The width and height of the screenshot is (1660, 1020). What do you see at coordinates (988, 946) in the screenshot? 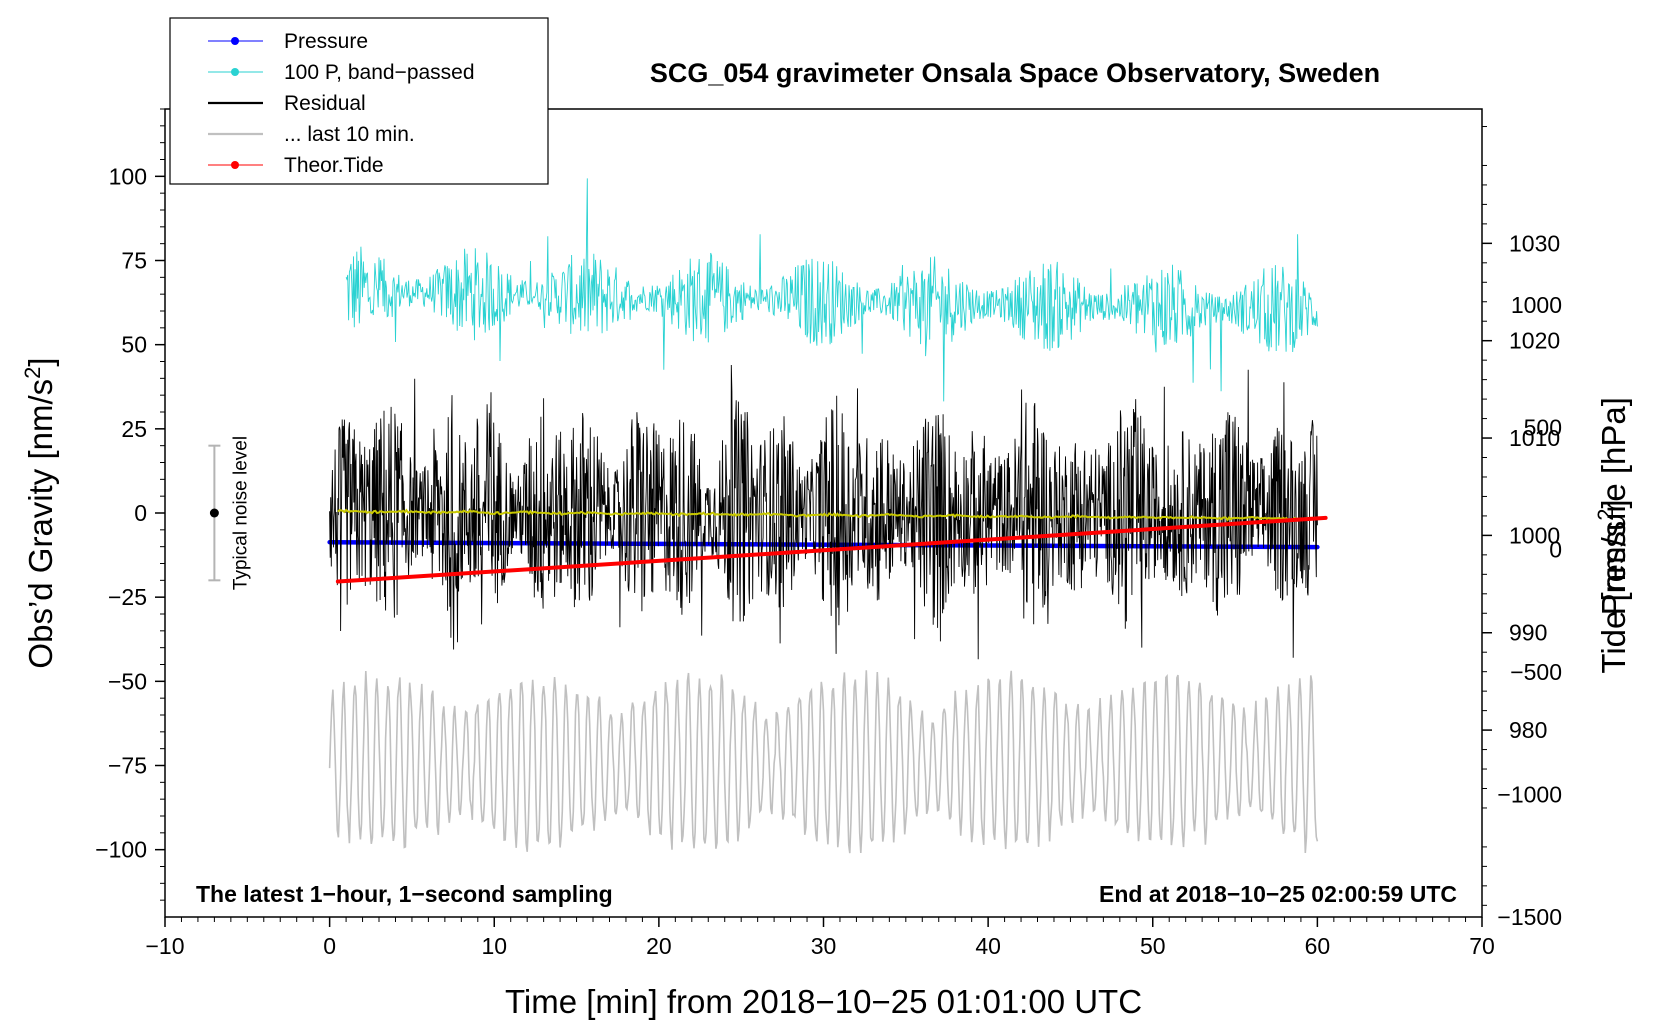
I see `x-tick-label: 40` at bounding box center [988, 946].